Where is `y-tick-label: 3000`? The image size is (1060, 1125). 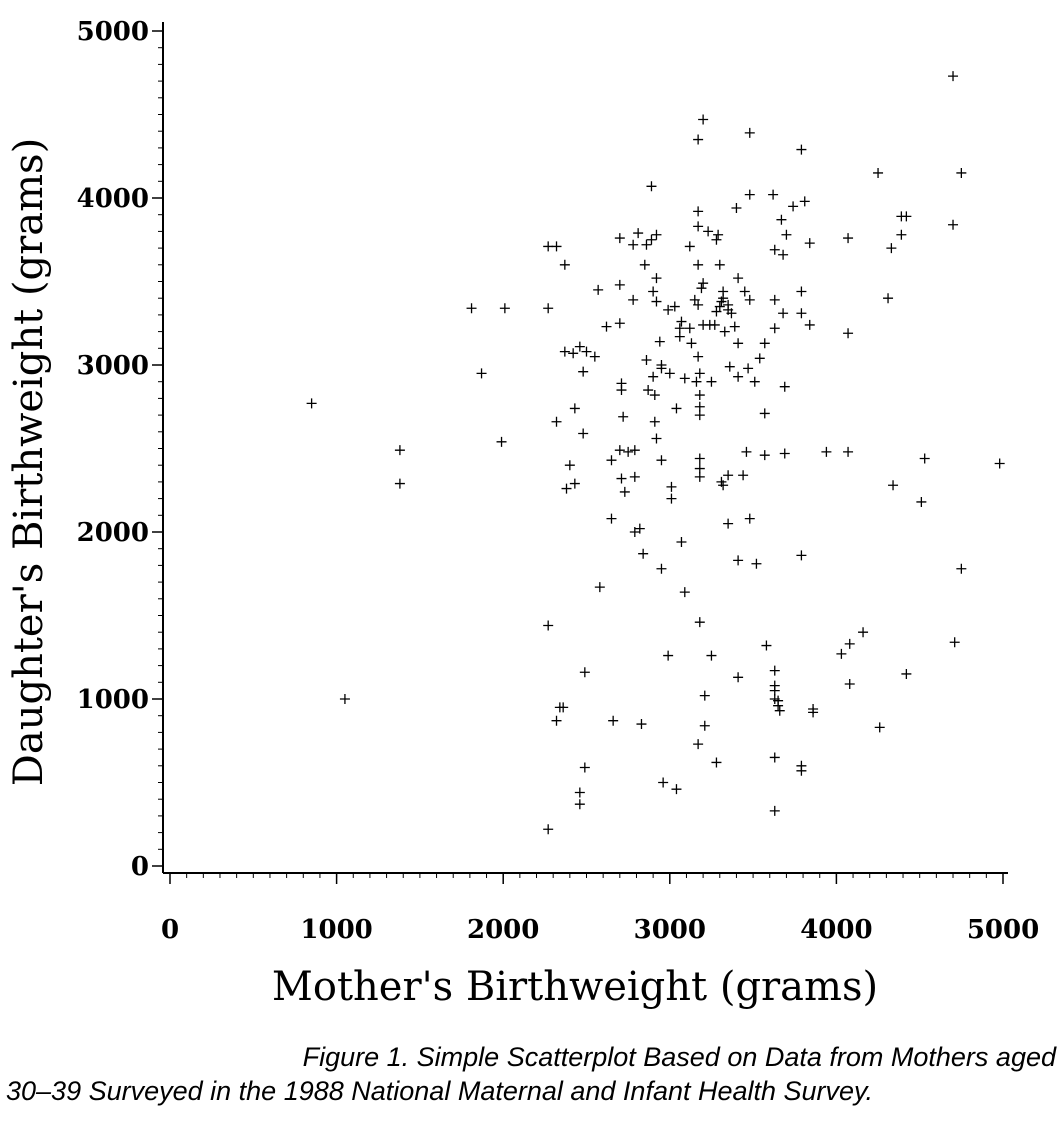 y-tick-label: 3000 is located at coordinates (113, 366).